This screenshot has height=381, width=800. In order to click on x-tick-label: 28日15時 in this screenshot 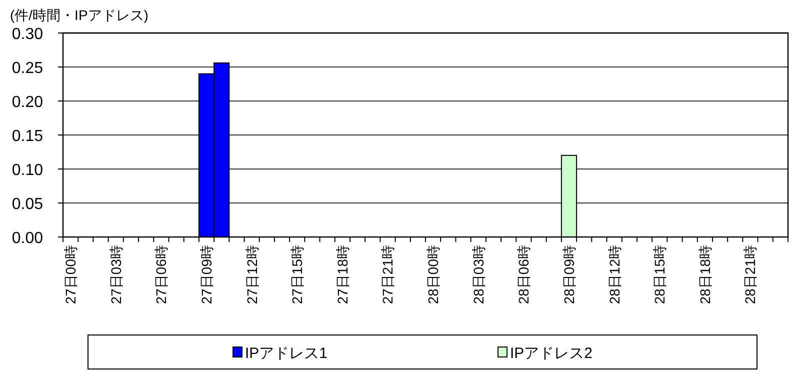, I will do `click(660, 274)`.